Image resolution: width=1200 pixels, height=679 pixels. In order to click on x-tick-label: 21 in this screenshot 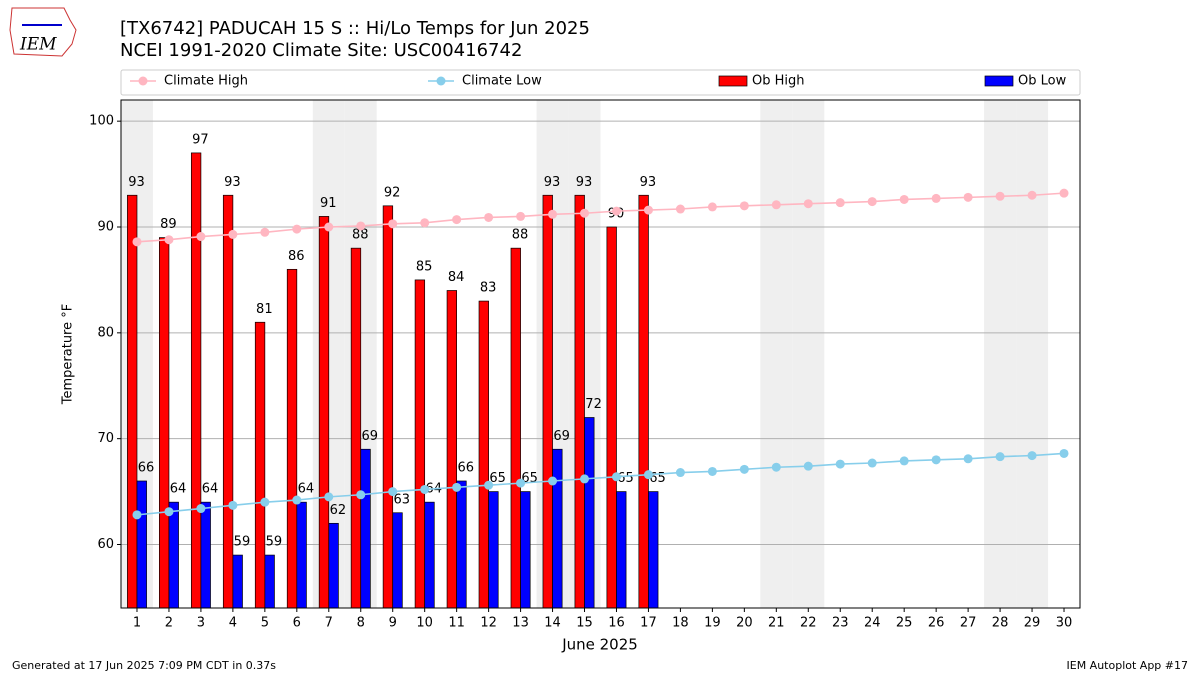, I will do `click(776, 623)`.